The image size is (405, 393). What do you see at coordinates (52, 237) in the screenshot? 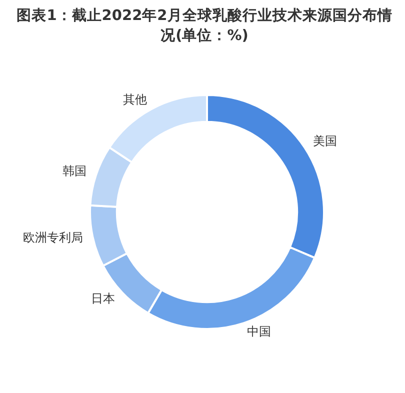
I see `slice-label: 欧洲专利局` at bounding box center [52, 237].